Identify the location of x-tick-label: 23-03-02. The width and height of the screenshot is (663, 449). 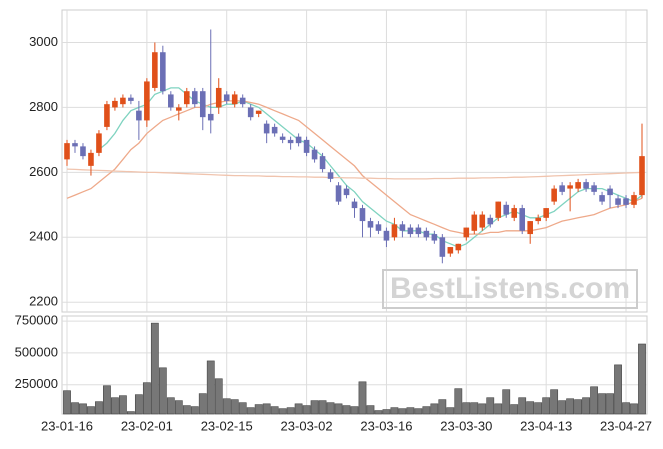
(307, 425).